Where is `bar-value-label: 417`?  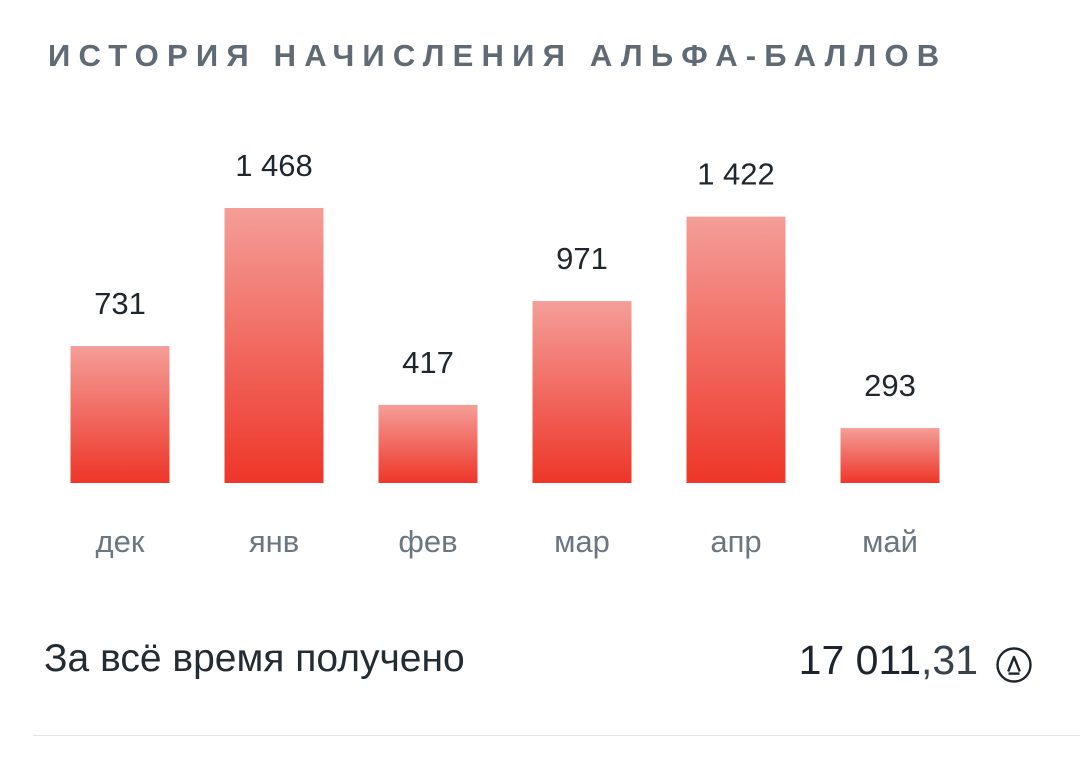
bar-value-label: 417 is located at coordinates (428, 362).